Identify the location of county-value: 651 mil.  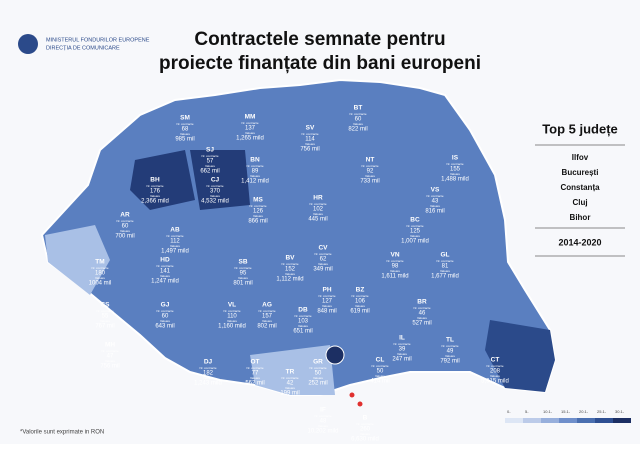
(302, 332).